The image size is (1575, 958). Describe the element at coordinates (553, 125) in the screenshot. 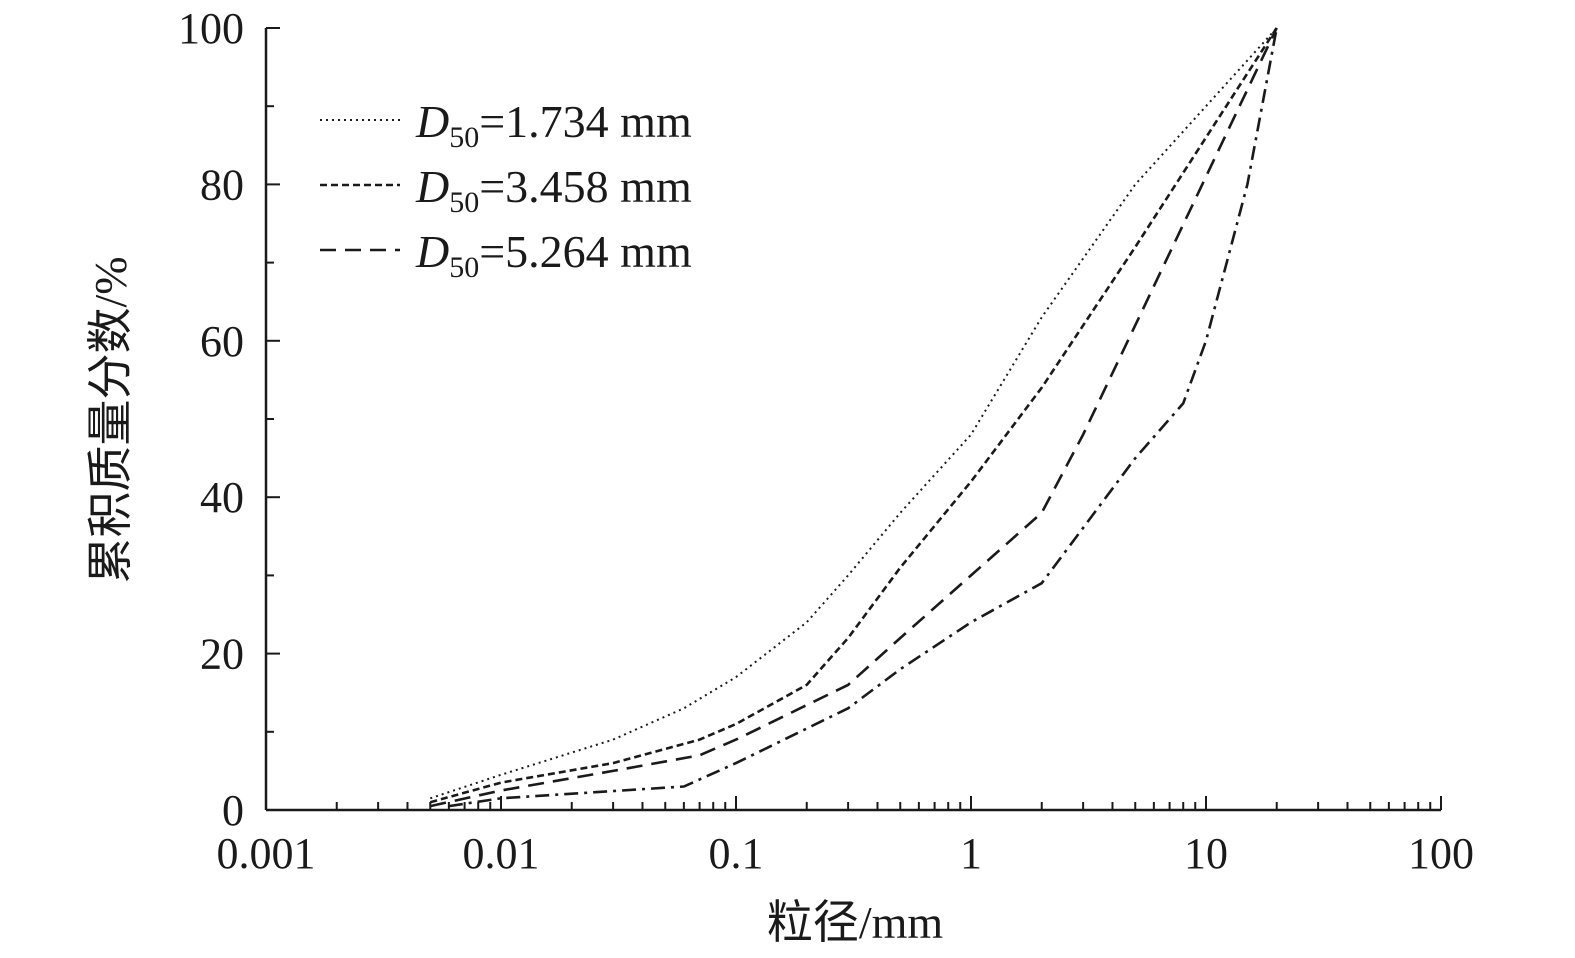

I see `legend-label-1: D50=1.734 mm` at that location.